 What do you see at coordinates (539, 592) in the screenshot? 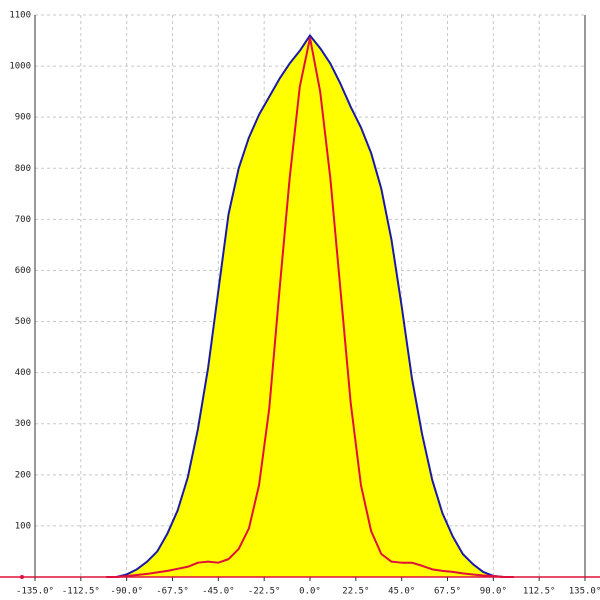
I see `x-tick-label: 112.5°` at bounding box center [539, 592].